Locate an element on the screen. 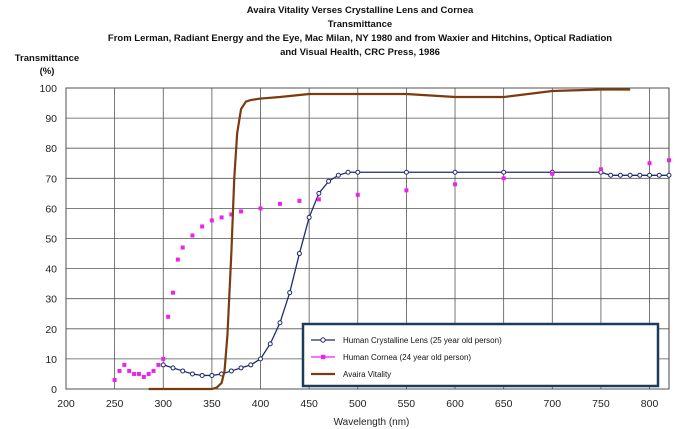  title-line-2: Transmittance is located at coordinates (360, 24).